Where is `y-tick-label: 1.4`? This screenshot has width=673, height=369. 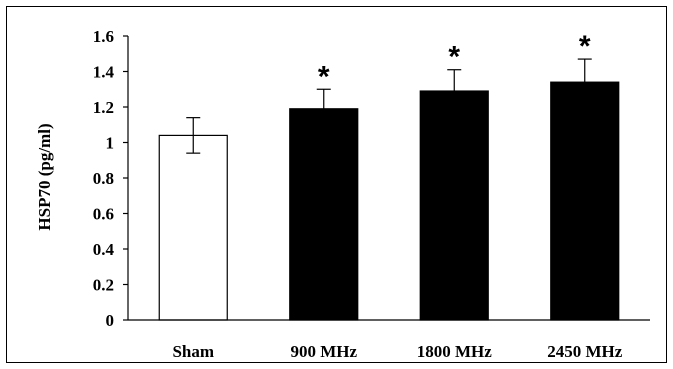 y-tick-label: 1.4 is located at coordinates (104, 72).